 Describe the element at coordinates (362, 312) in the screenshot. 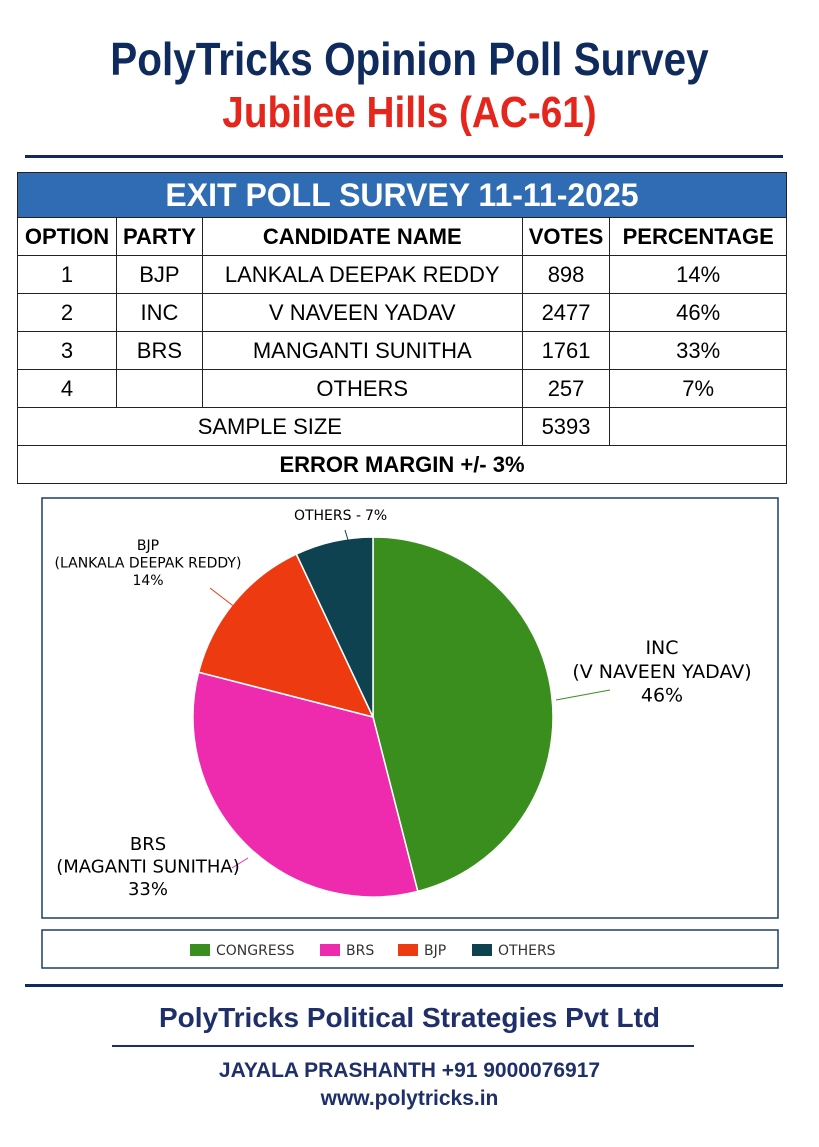

I see `cell: V NAVEEN YADAV` at that location.